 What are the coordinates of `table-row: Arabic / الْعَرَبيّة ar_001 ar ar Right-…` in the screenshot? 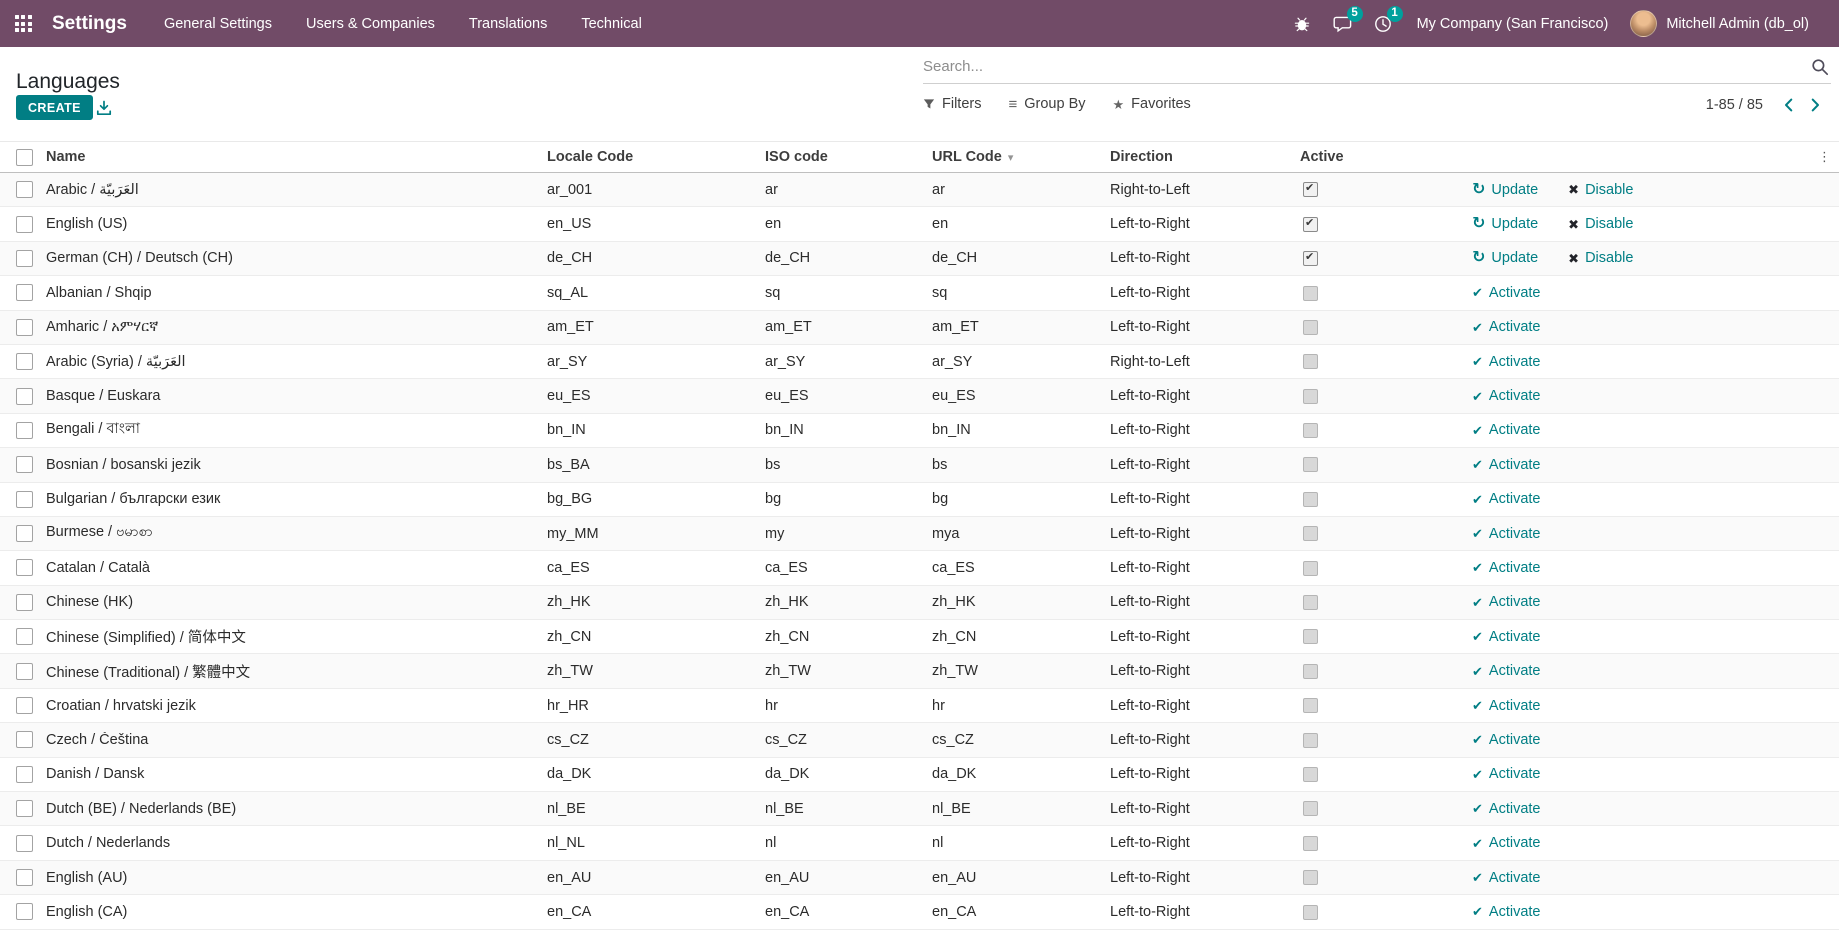 It's located at (919, 190).